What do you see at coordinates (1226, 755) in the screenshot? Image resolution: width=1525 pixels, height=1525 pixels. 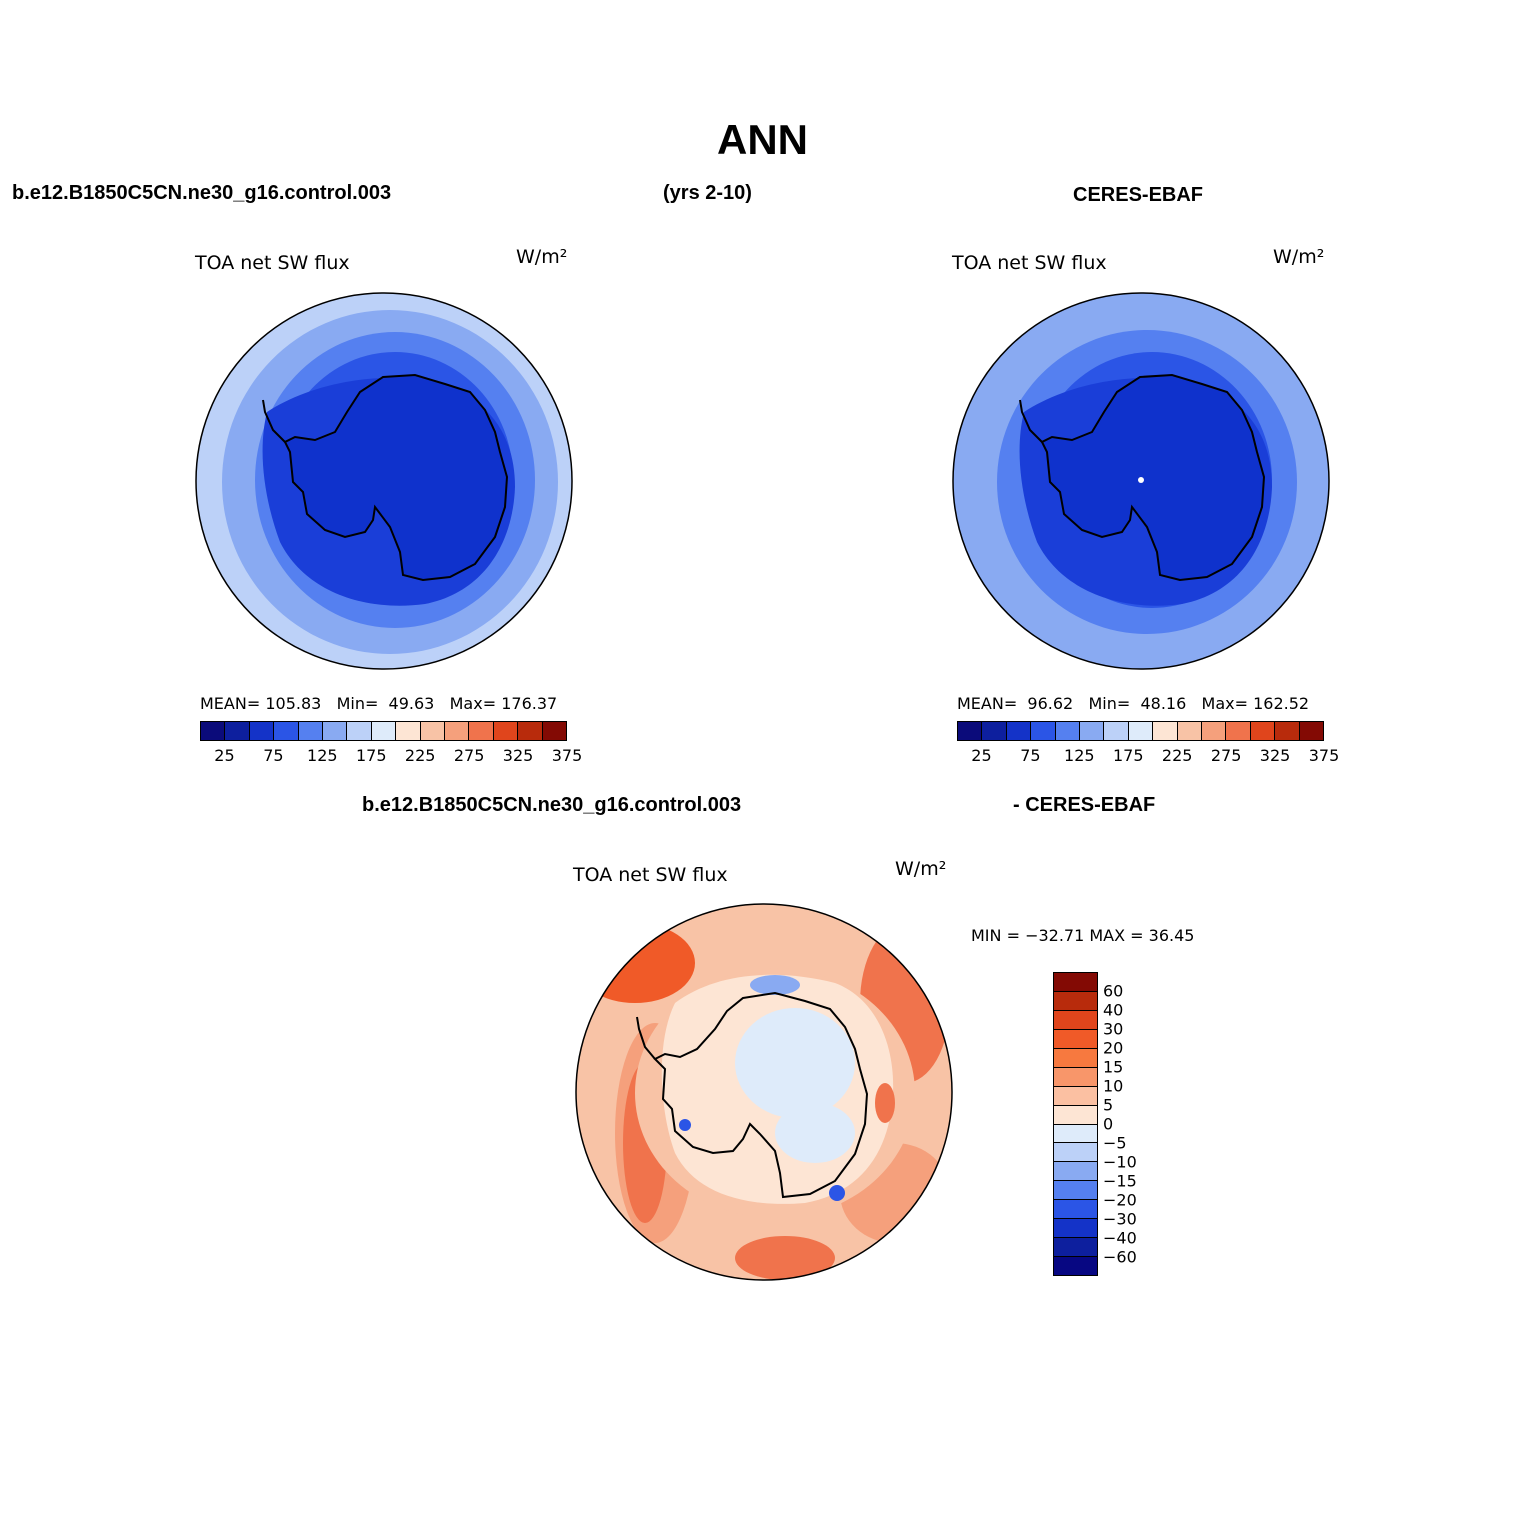 I see `obs-colorbar-tick-label: 275` at bounding box center [1226, 755].